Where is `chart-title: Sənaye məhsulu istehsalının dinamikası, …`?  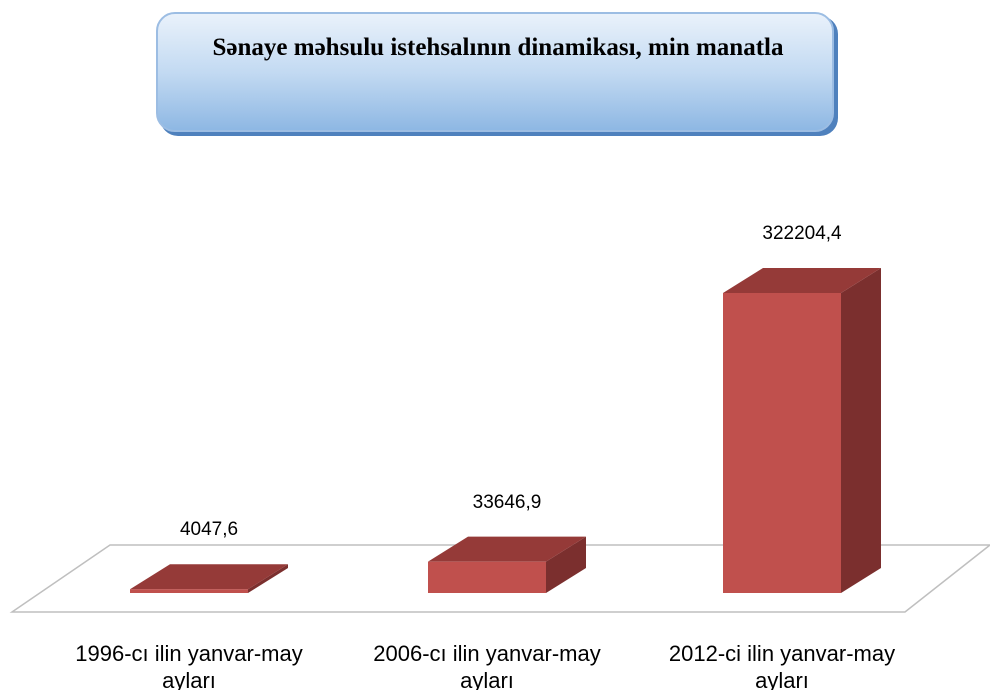
chart-title: Sənaye məhsulu istehsalının dinamikası, … is located at coordinates (498, 47).